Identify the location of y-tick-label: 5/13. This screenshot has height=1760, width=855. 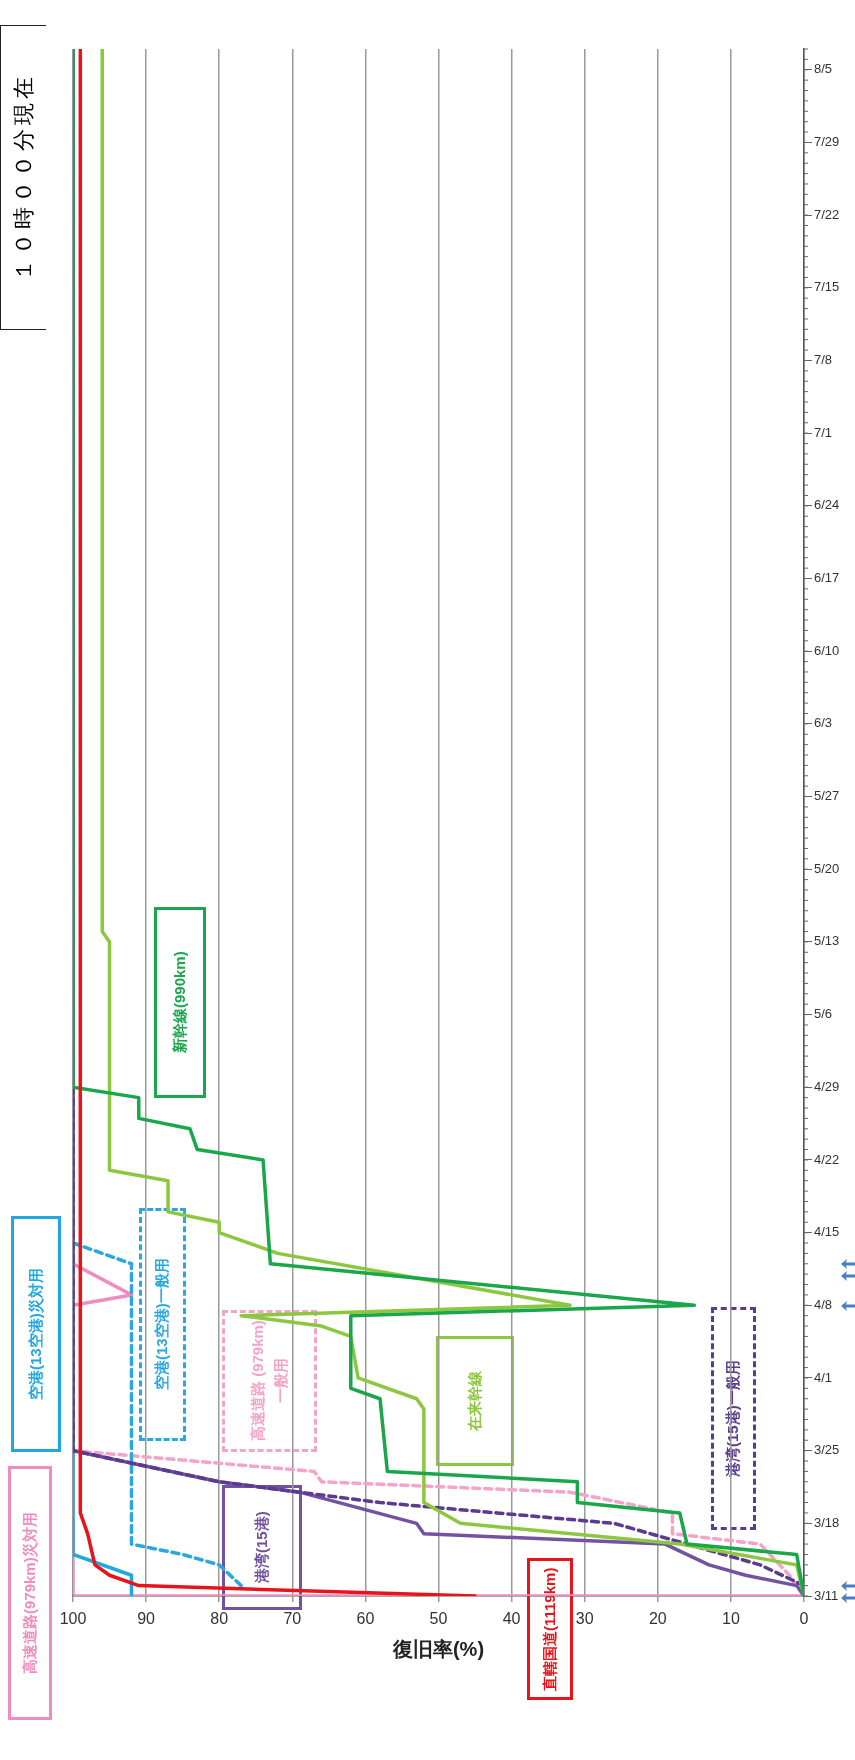
(827, 941).